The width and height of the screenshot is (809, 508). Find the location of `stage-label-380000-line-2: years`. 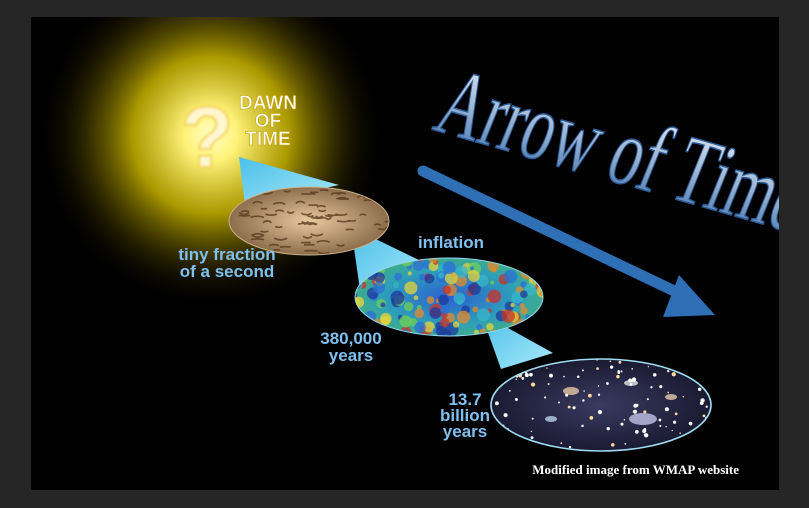

stage-label-380000-line-2: years is located at coordinates (351, 355).